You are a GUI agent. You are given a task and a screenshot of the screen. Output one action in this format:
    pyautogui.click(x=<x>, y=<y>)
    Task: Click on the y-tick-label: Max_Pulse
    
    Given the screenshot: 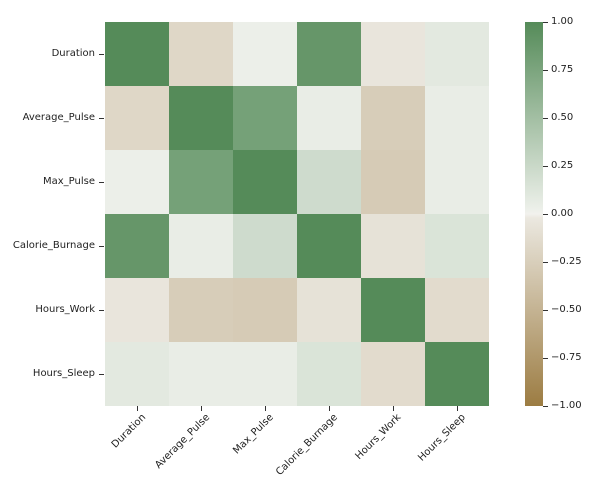 What is the action you would take?
    pyautogui.click(x=68, y=181)
    